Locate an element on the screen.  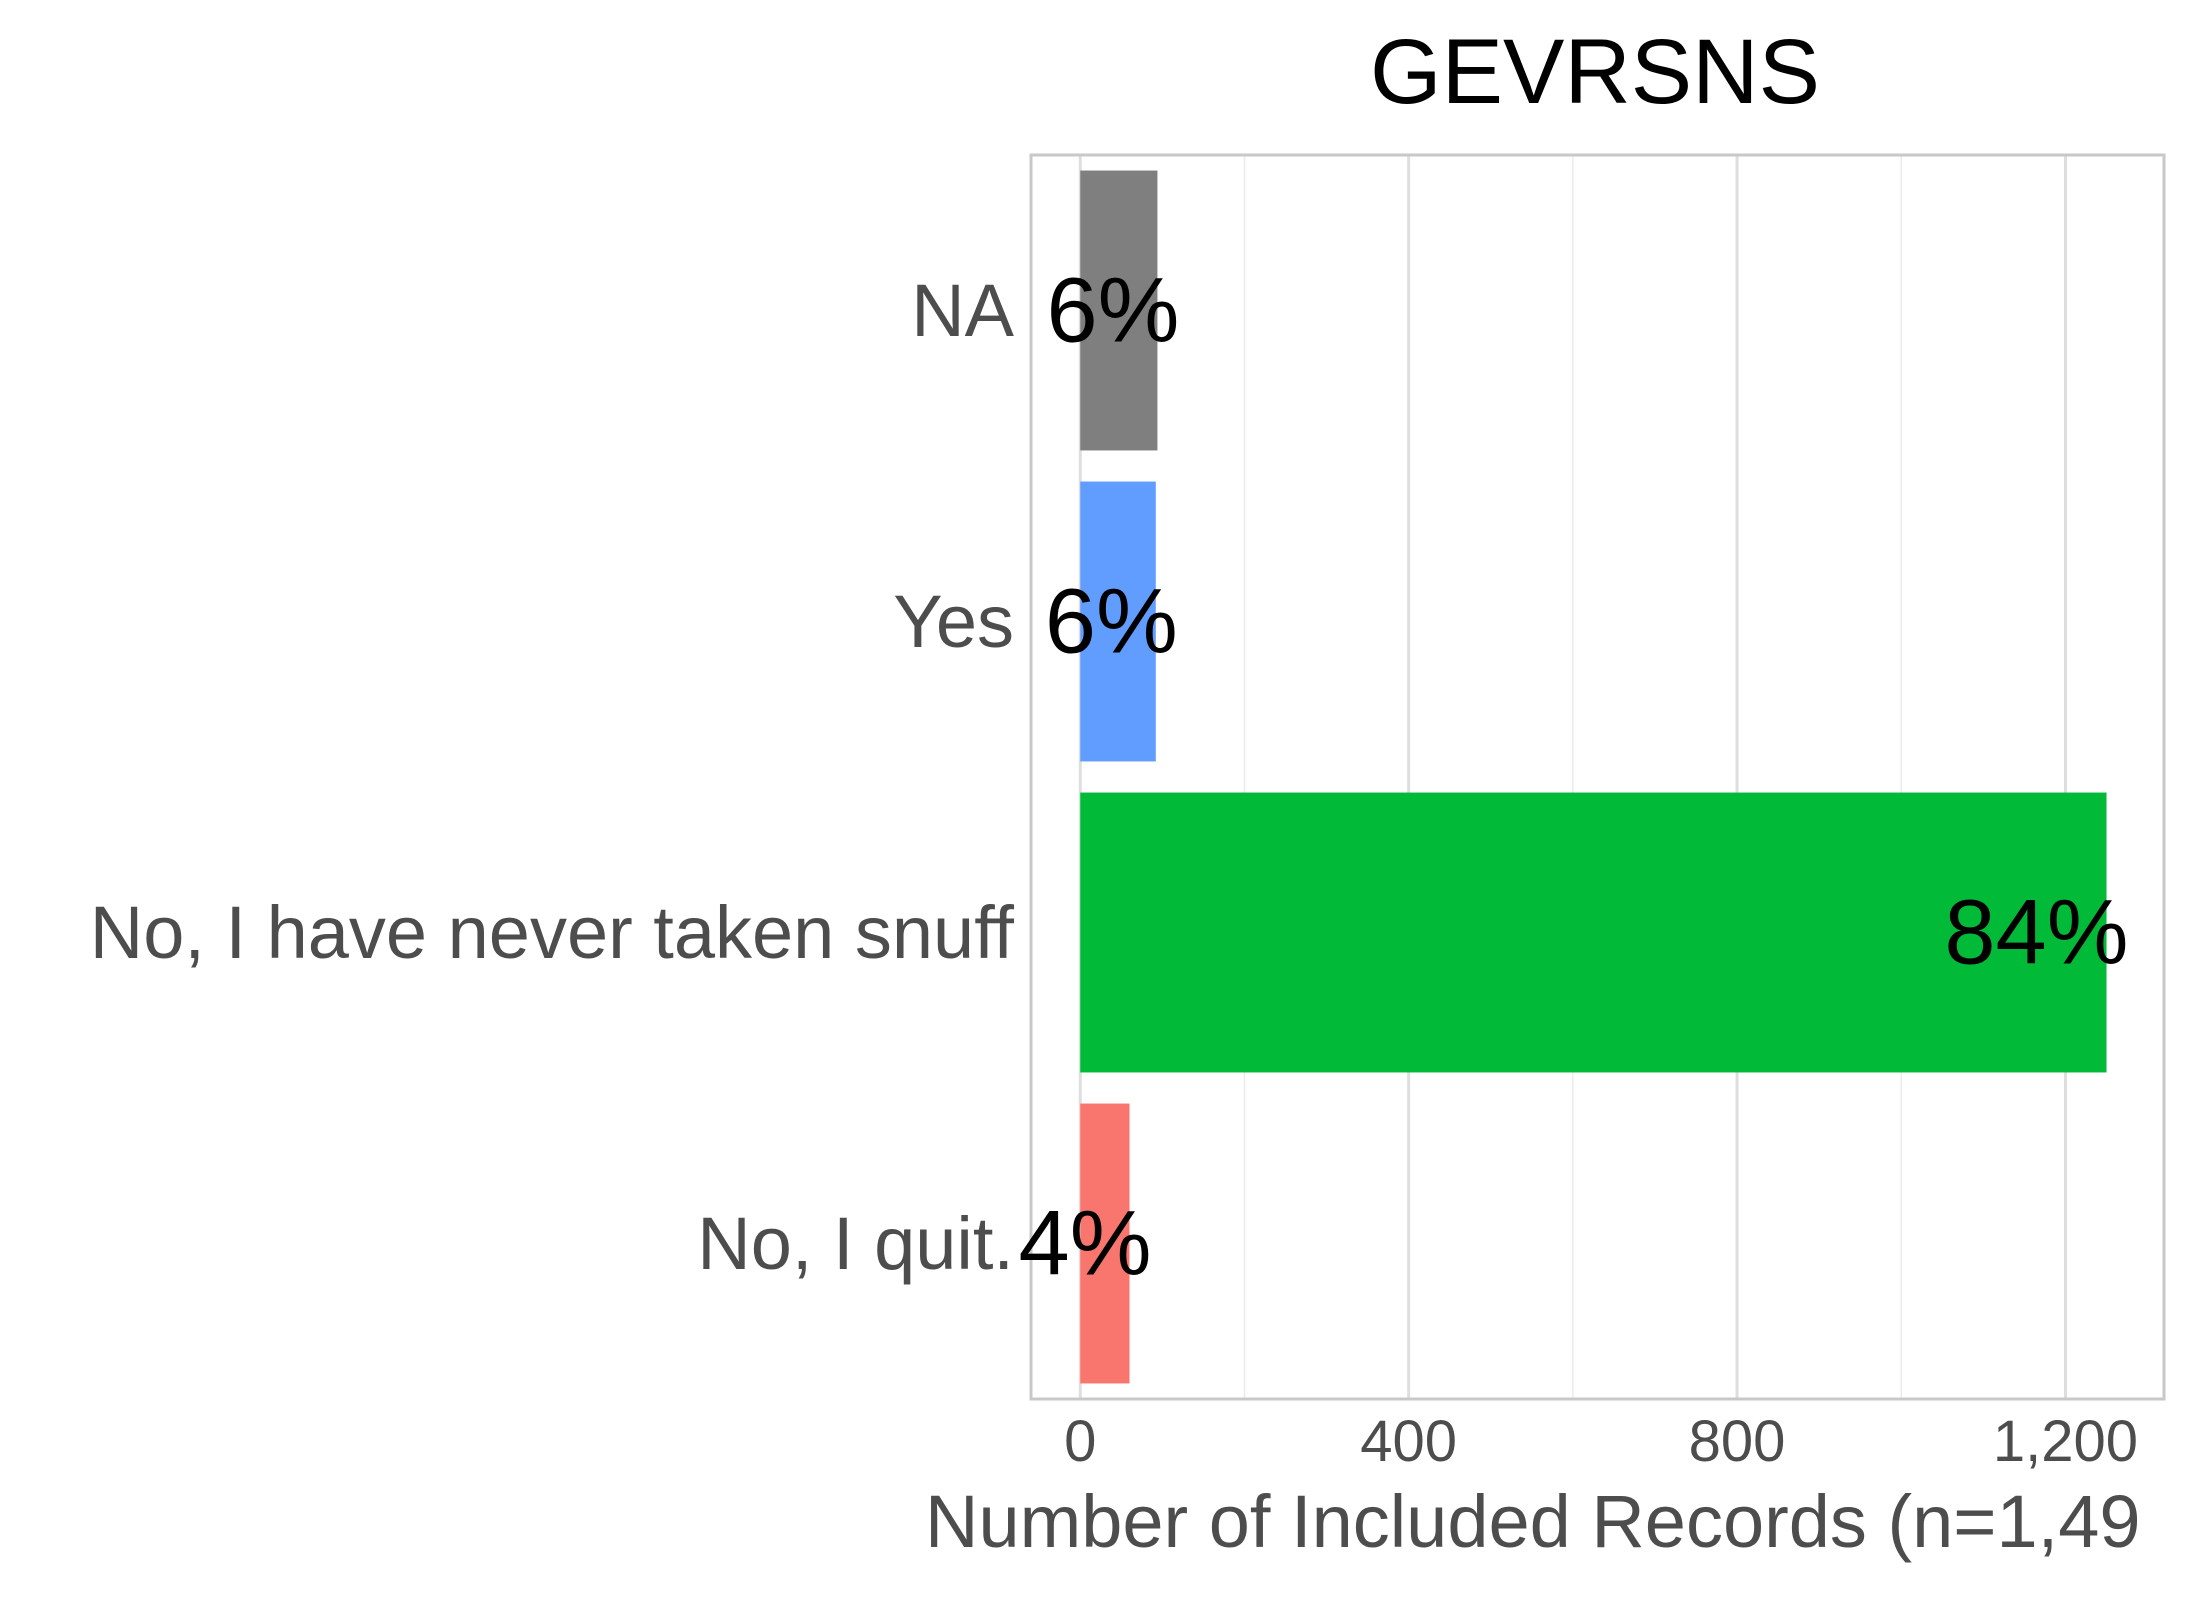
category-label: Yes is located at coordinates (953, 621).